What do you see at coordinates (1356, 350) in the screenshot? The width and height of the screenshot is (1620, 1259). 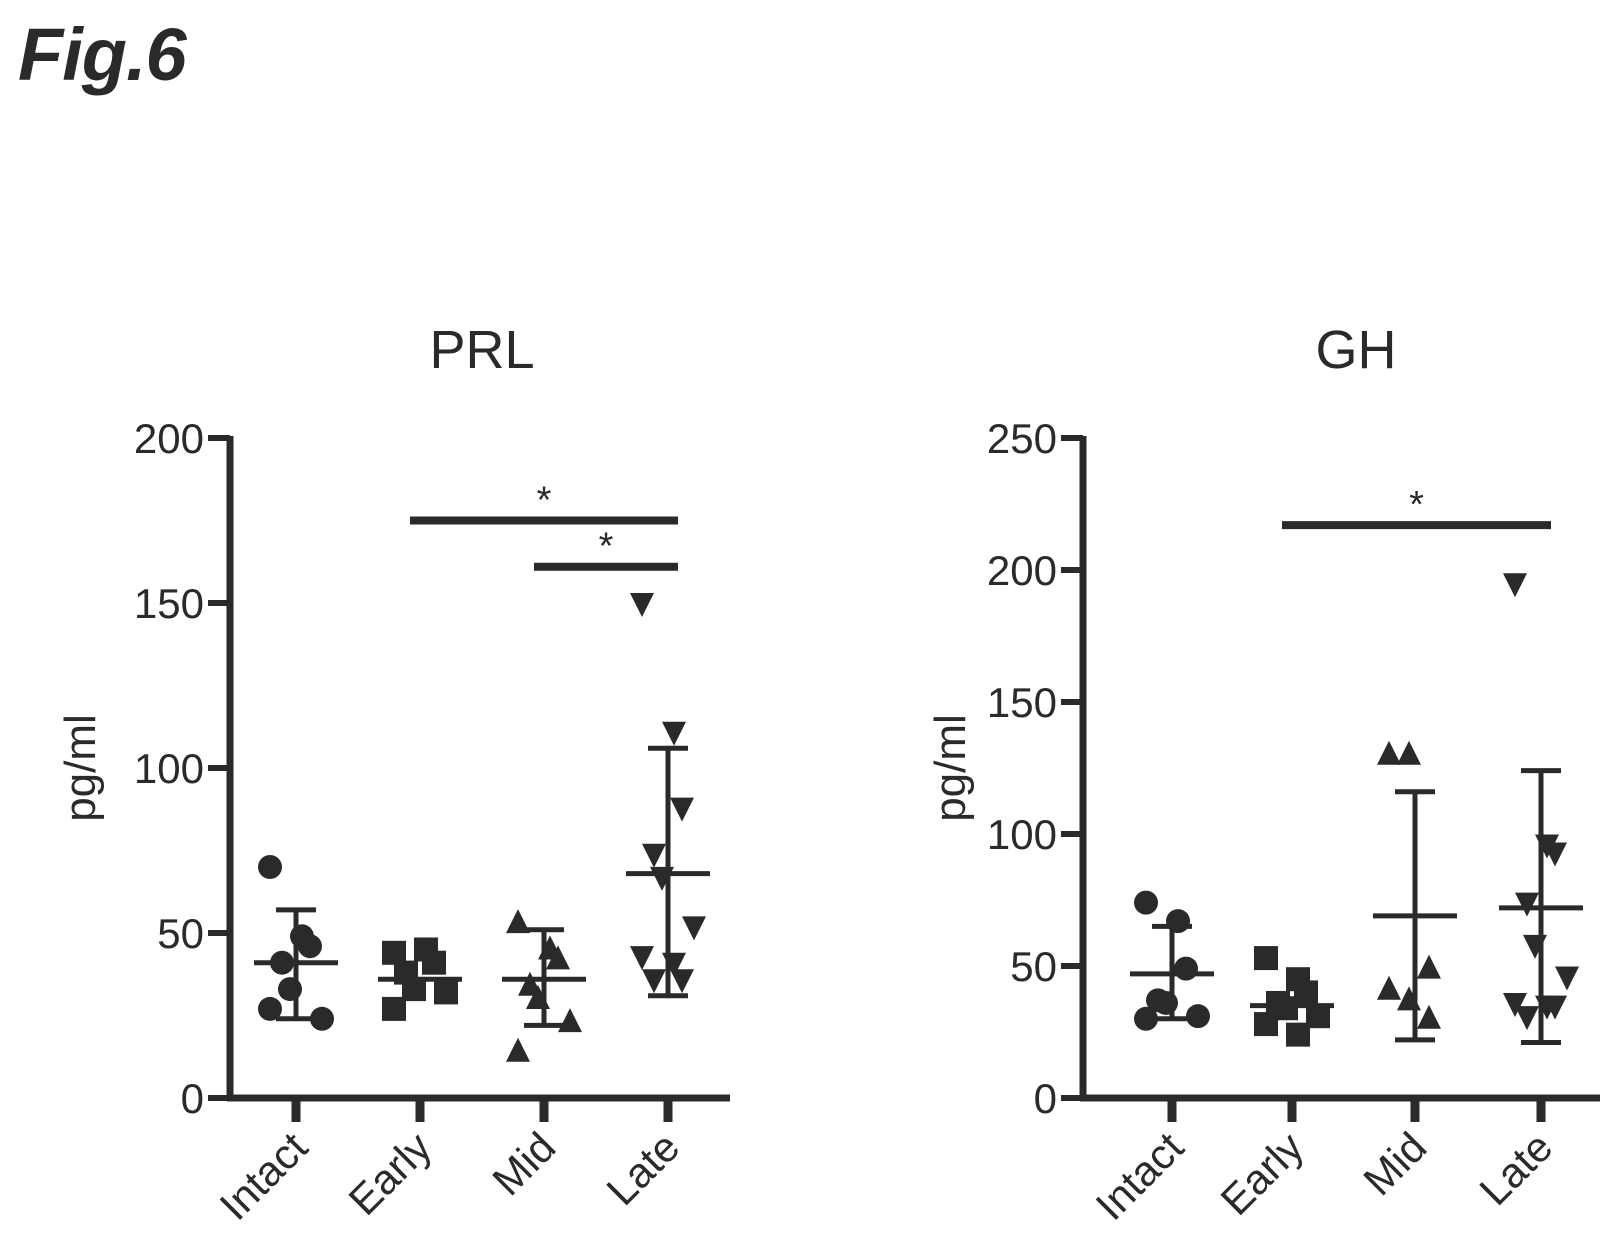 I see `chart-title: GH` at bounding box center [1356, 350].